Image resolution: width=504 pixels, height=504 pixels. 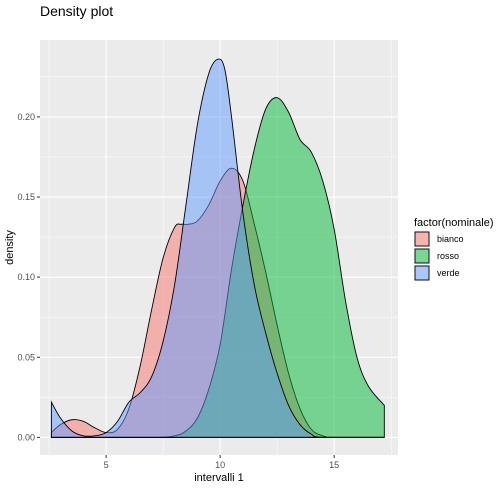 I want to click on y-tick-label: 0.15, so click(x=26, y=197).